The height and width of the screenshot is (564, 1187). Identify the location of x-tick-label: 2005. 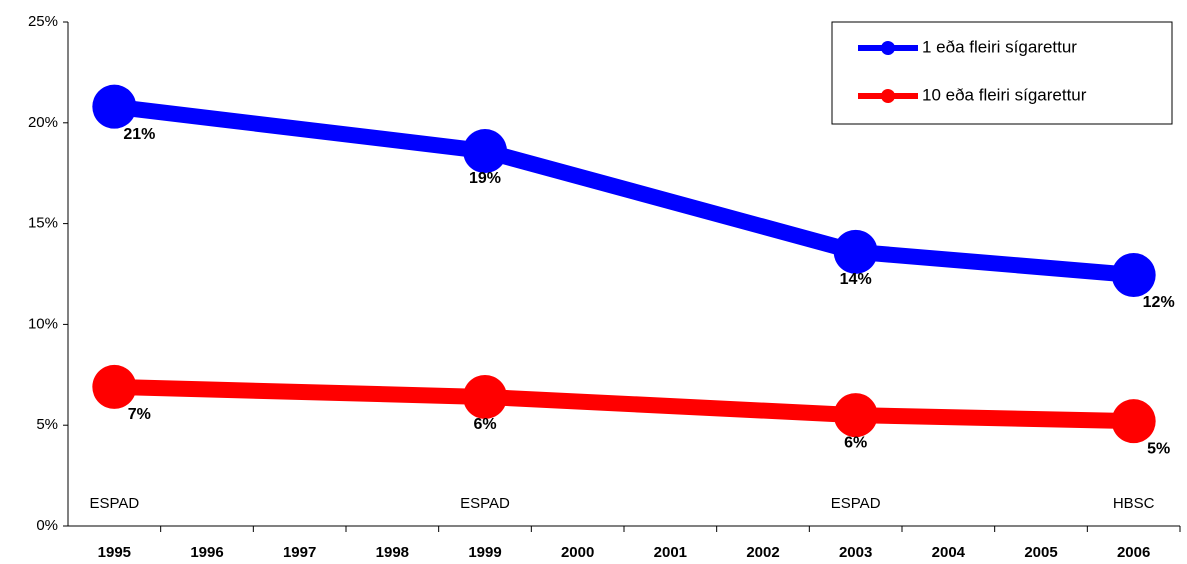
(1040, 552).